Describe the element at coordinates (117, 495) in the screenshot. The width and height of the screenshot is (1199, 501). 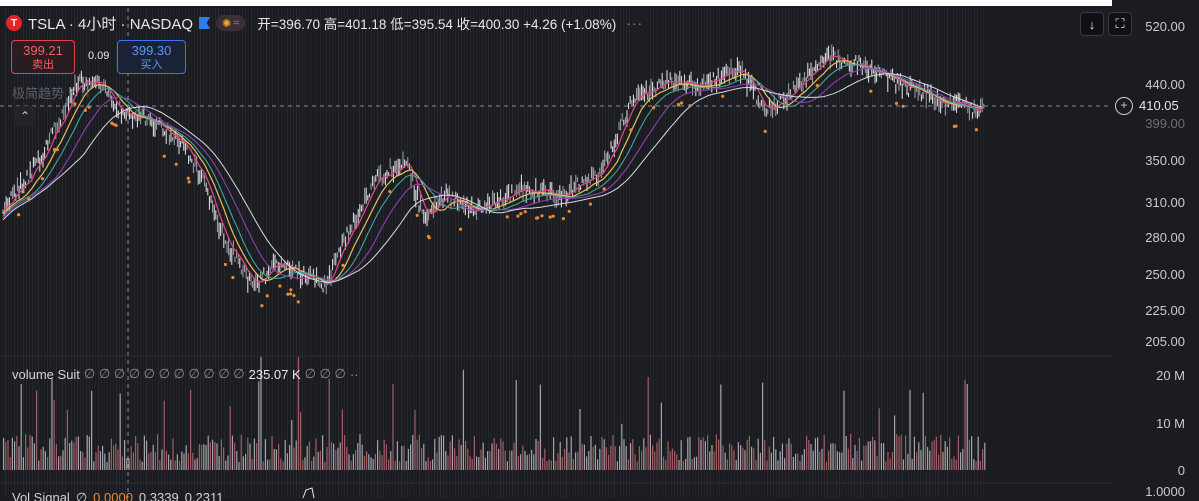
I see `vol-signal-legend: Vol Signal ∅ 0.0000 0.3339 0.2311` at that location.